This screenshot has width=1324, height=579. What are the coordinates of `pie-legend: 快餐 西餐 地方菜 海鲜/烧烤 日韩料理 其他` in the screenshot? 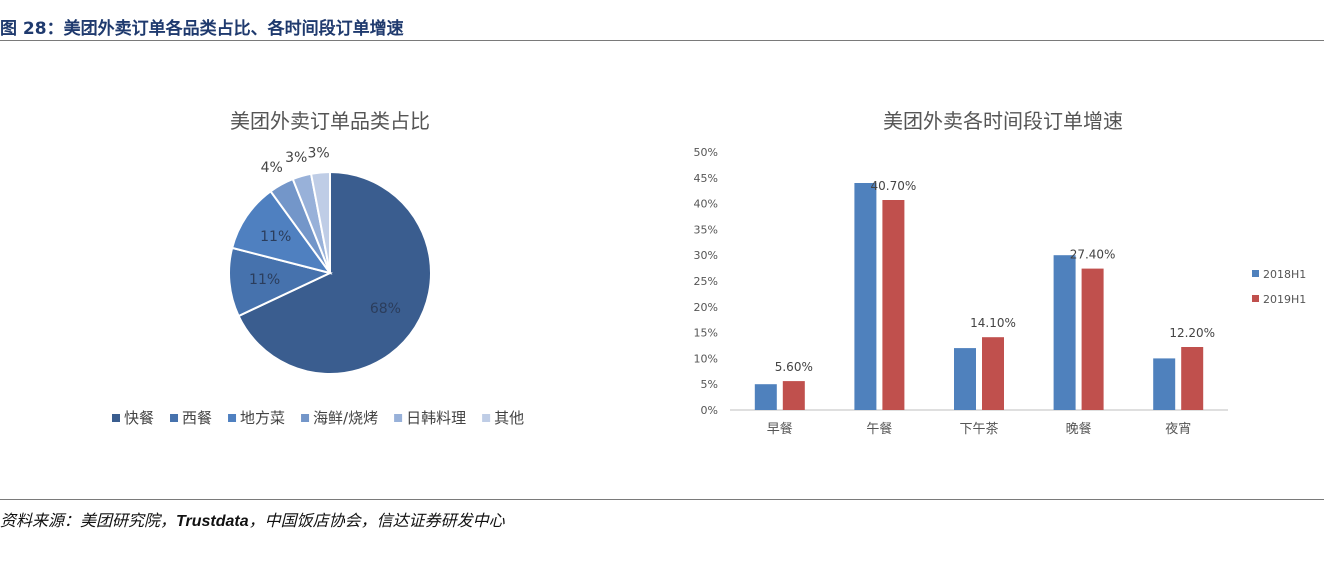 It's located at (318, 418).